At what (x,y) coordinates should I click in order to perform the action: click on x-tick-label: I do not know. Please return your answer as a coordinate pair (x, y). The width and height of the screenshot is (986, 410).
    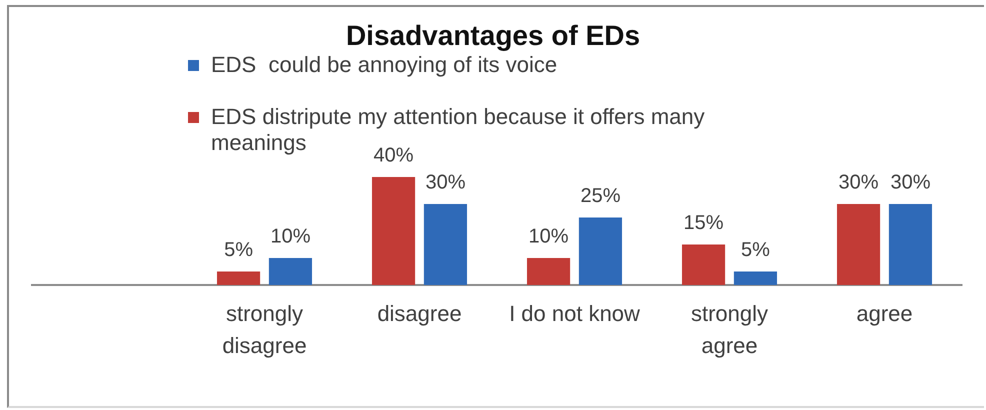
    Looking at the image, I should click on (574, 313).